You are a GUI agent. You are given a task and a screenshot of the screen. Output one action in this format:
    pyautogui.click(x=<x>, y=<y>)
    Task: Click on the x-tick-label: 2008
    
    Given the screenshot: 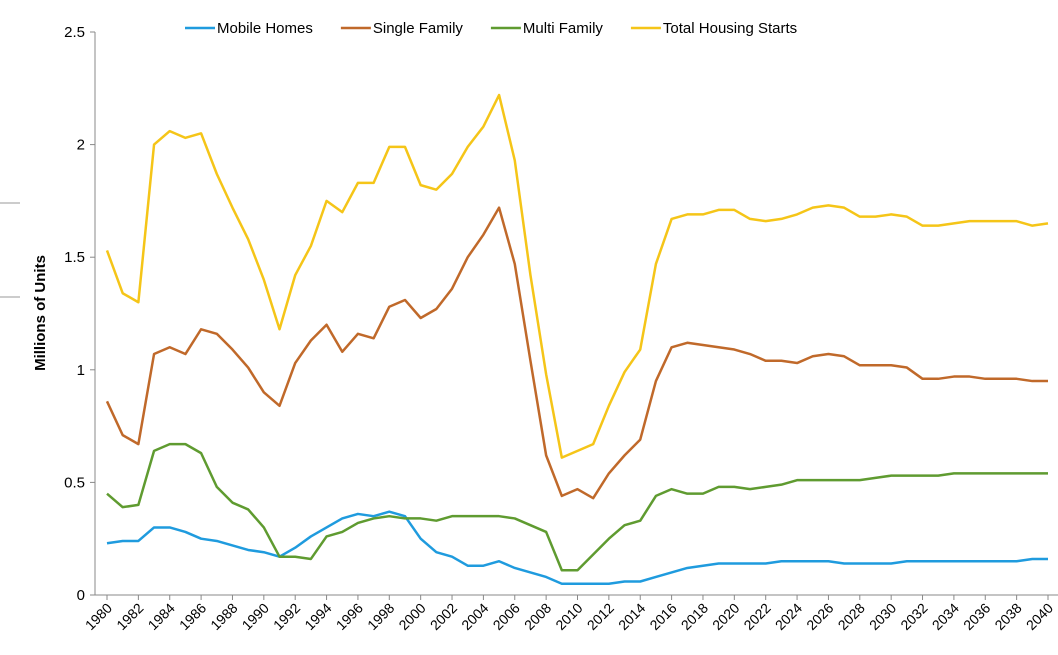 What is the action you would take?
    pyautogui.click(x=537, y=616)
    